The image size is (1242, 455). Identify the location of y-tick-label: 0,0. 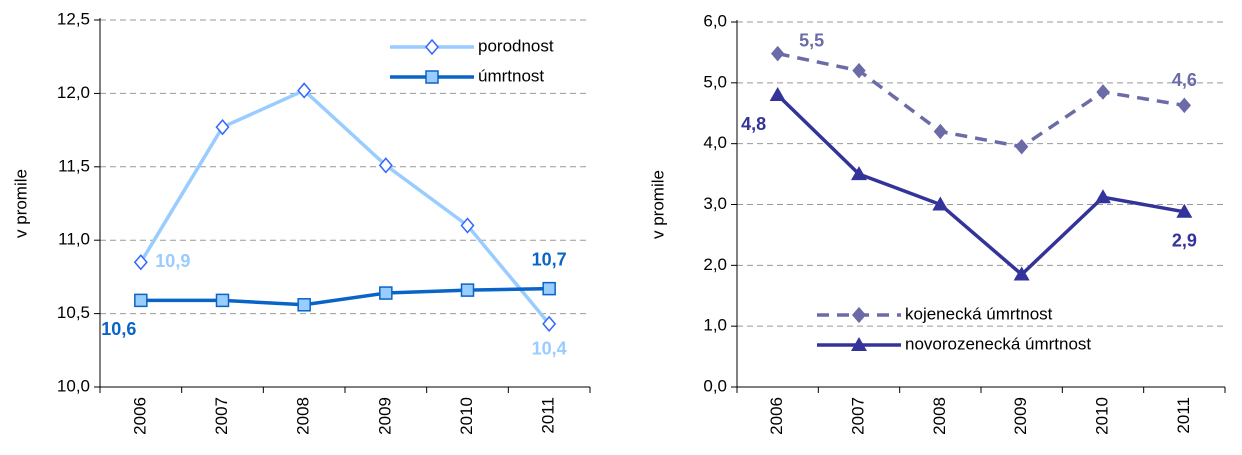
(715, 385).